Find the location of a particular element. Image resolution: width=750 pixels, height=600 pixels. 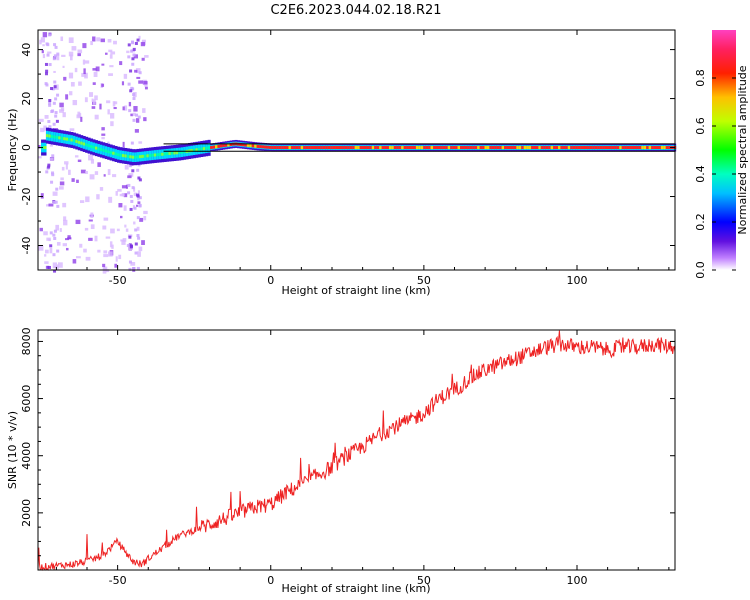

spectrogram-y-tick-label: -20 is located at coordinates (26, 197).